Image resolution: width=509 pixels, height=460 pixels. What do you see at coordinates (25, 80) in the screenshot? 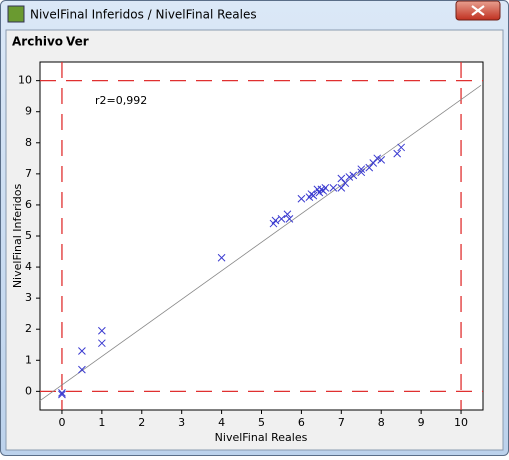
I see `y-tick-label: 10` at bounding box center [25, 80].